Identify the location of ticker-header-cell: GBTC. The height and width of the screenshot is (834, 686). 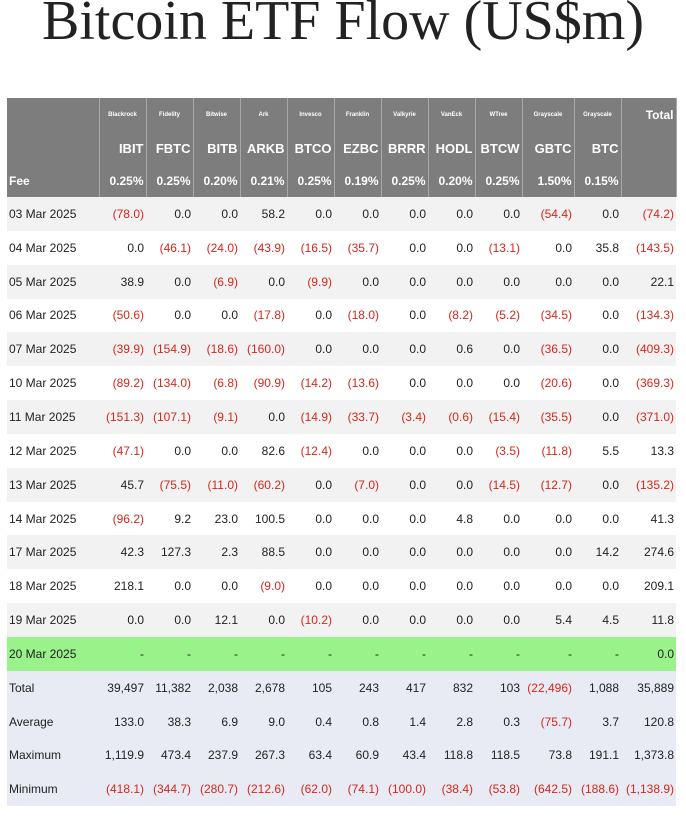
(548, 148).